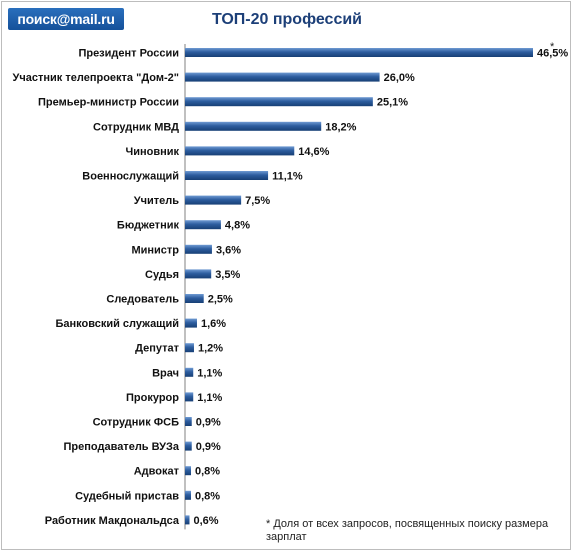 The image size is (572, 551). Describe the element at coordinates (112, 521) in the screenshot. I see `category-label: Работник Макдональдса` at that location.